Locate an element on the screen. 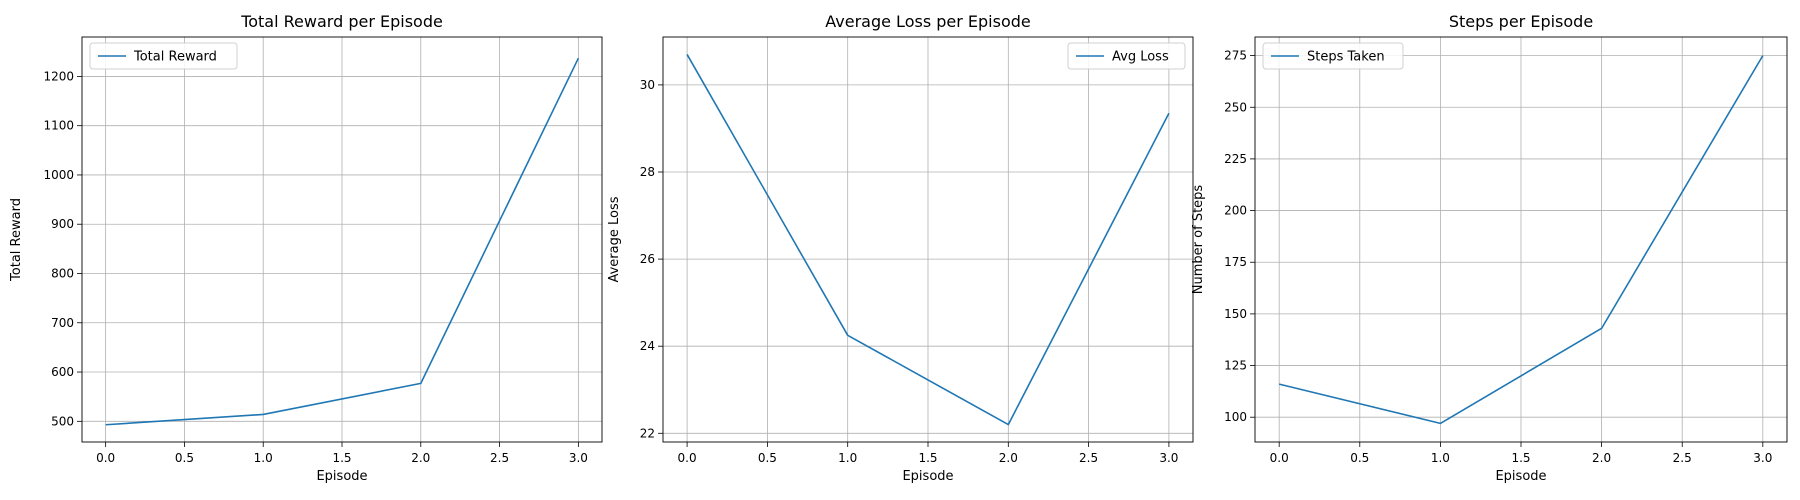 The image size is (1800, 500). reward-xtick-label-0: 0.0 is located at coordinates (105, 458).